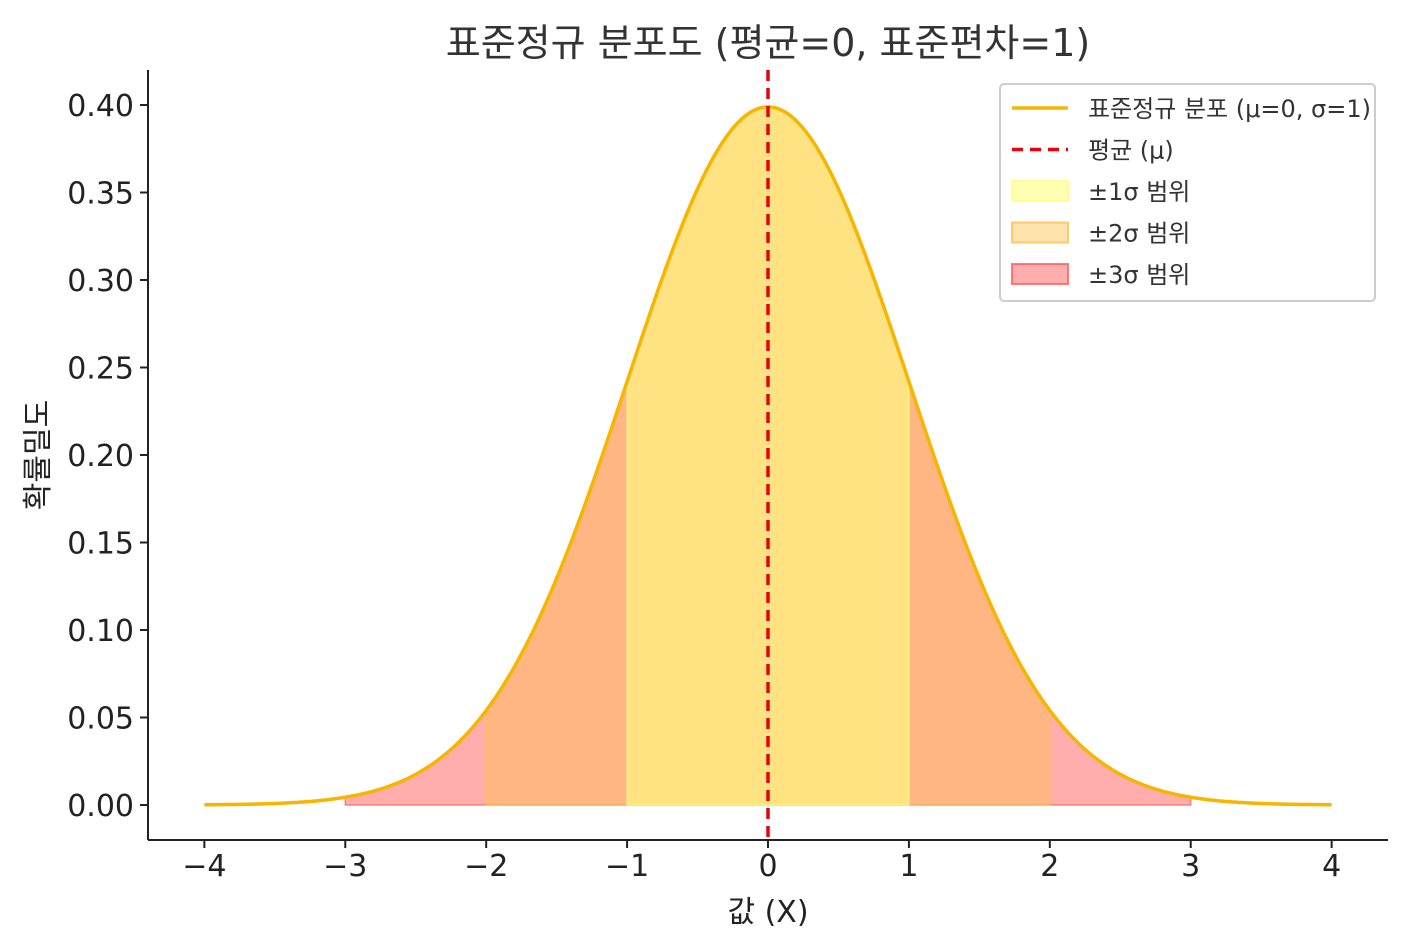  Describe the element at coordinates (767, 912) in the screenshot. I see `x-axis-label: 값 (X)` at that location.